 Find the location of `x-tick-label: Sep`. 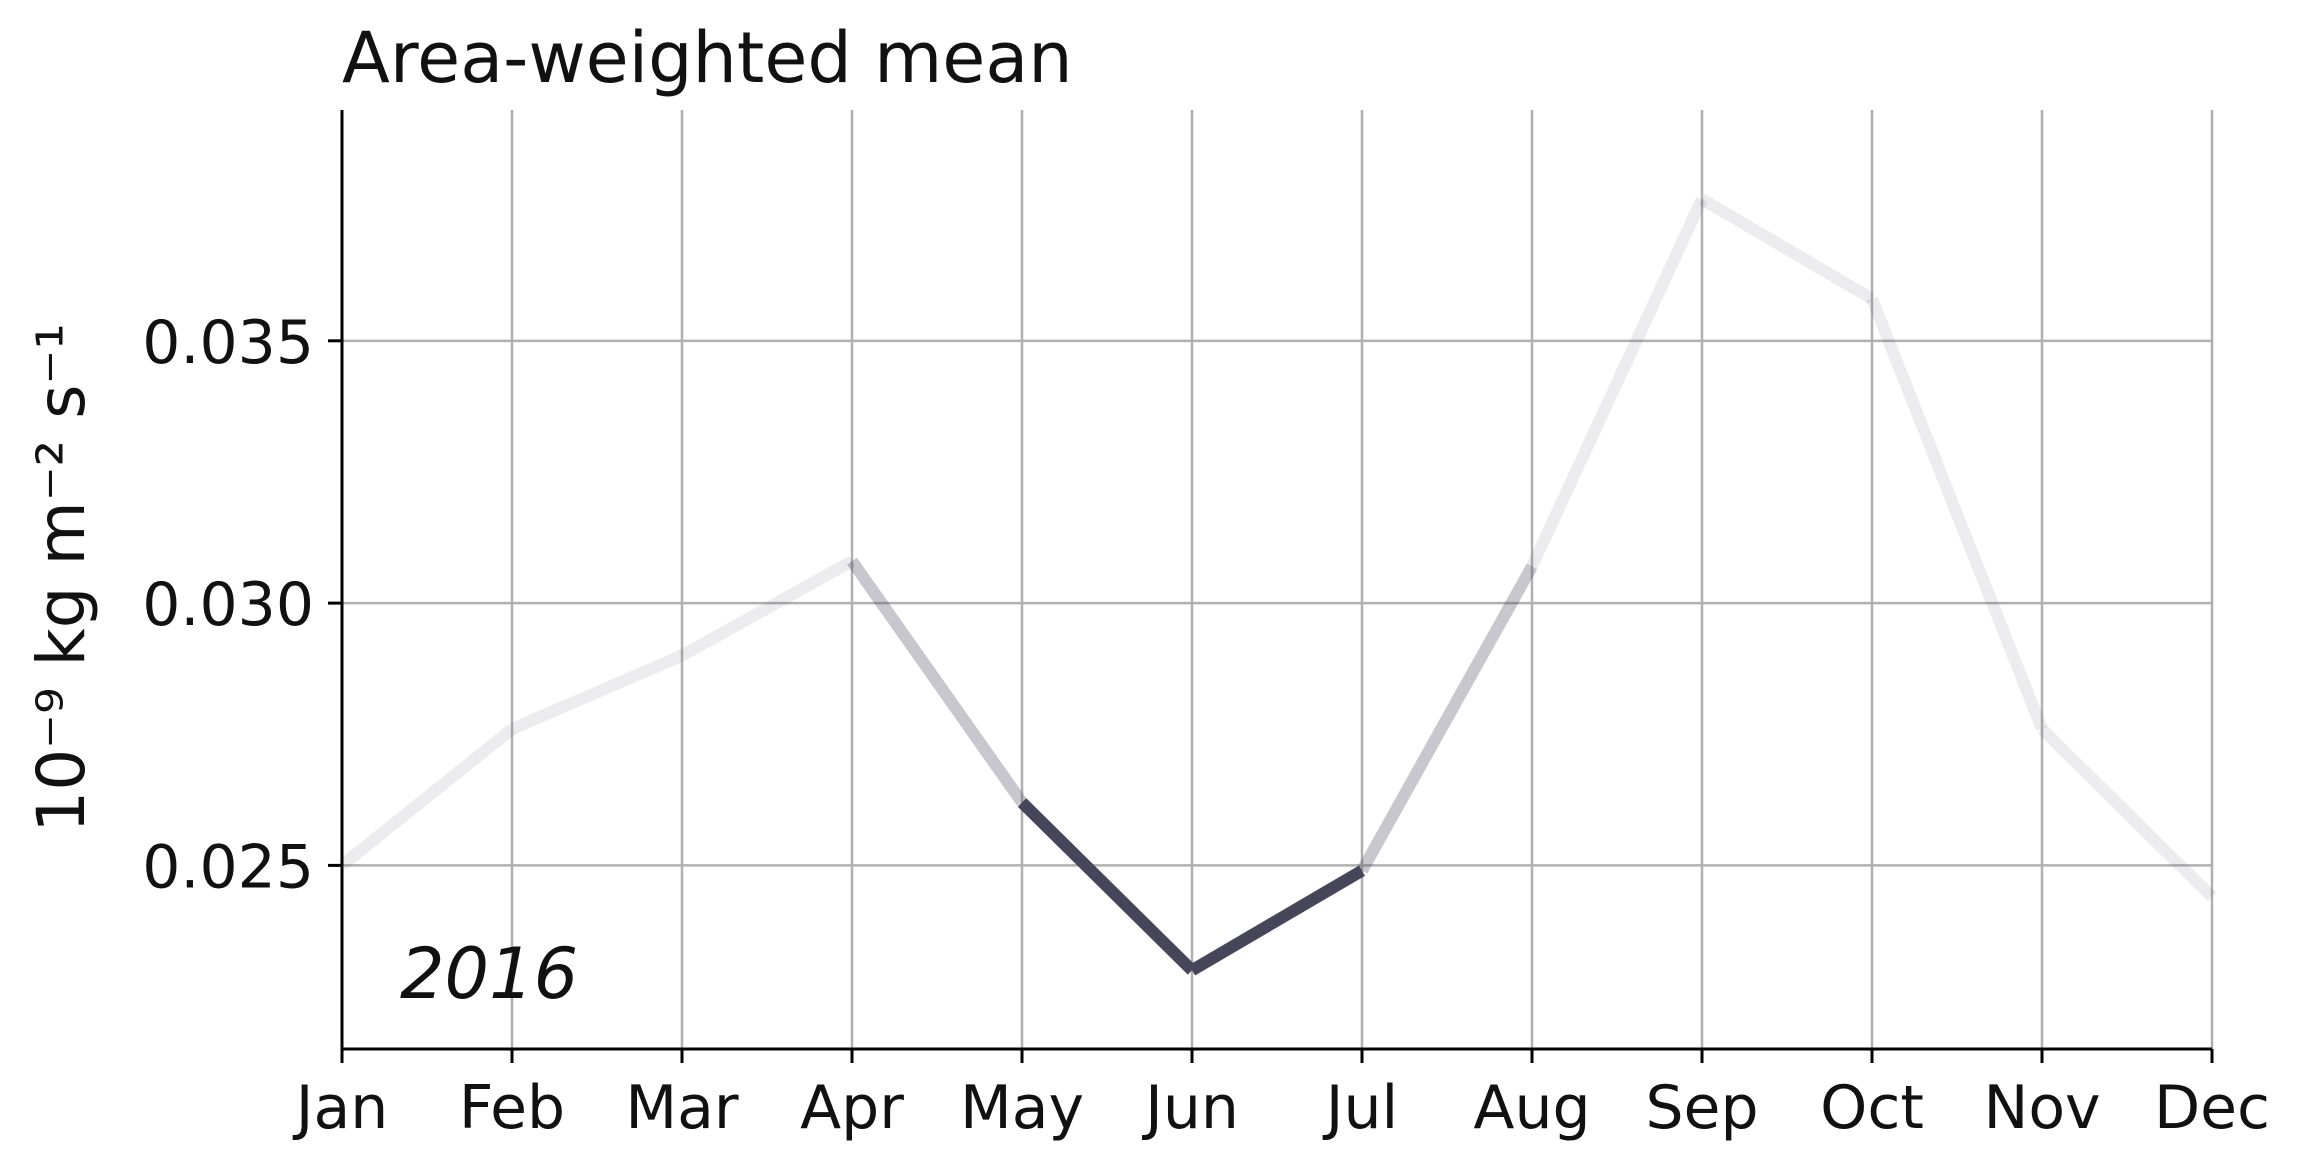

x-tick-label: Sep is located at coordinates (1701, 1108).